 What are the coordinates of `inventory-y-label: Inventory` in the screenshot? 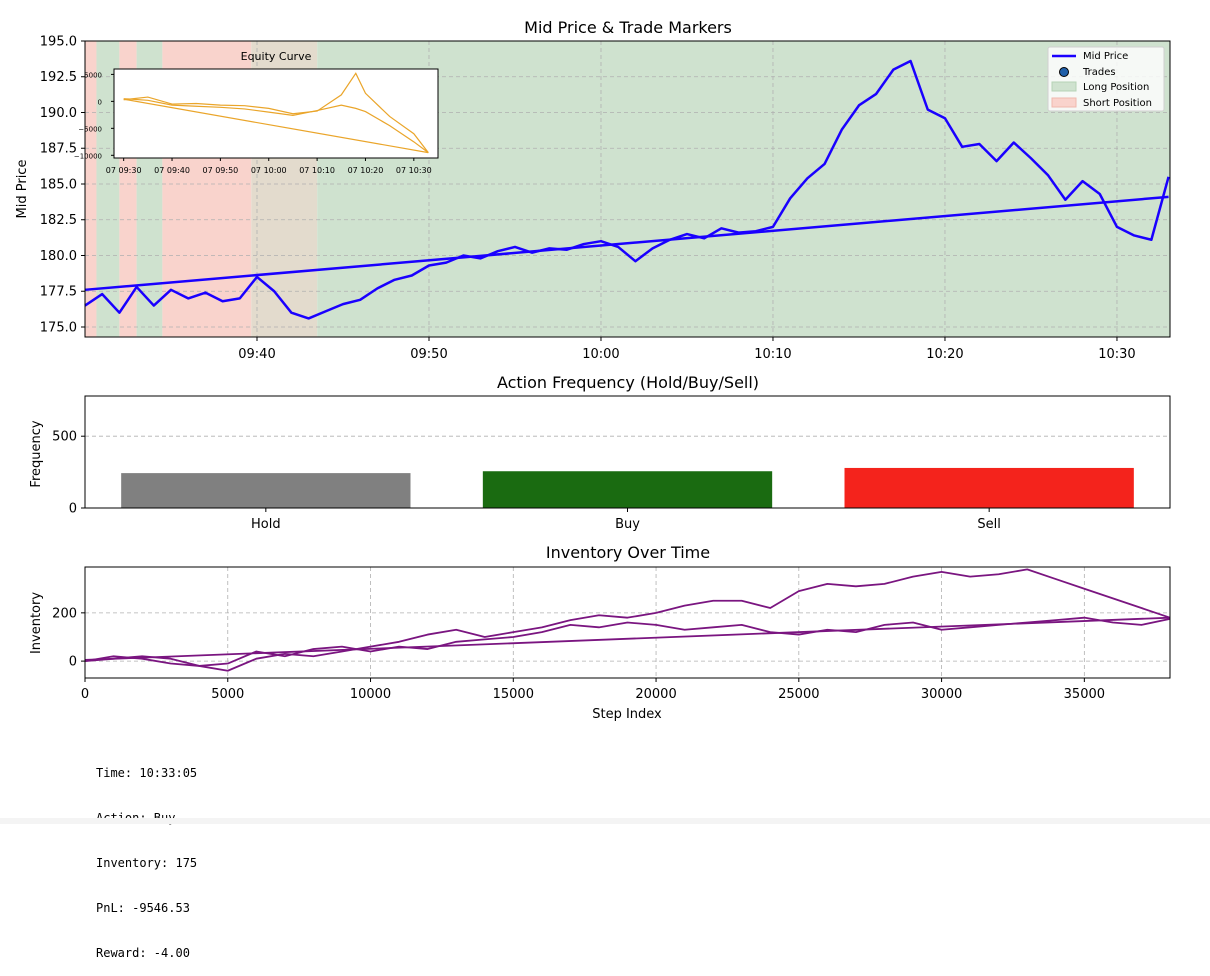 It's located at (36, 623).